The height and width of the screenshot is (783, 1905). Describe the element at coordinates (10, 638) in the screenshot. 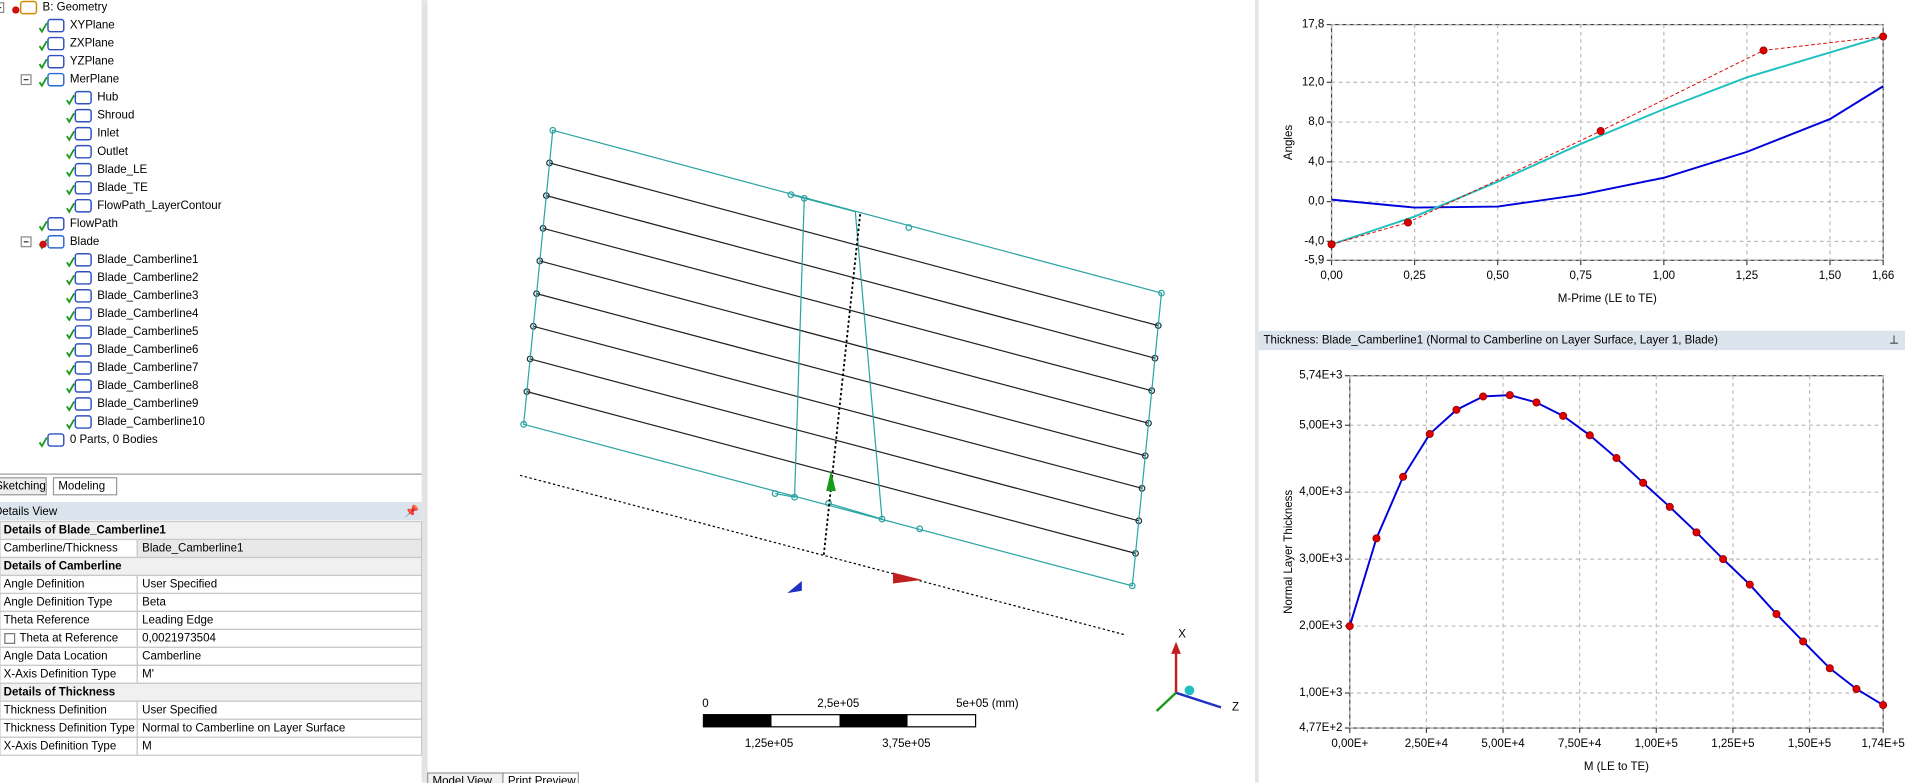

I see `checkbox` at that location.